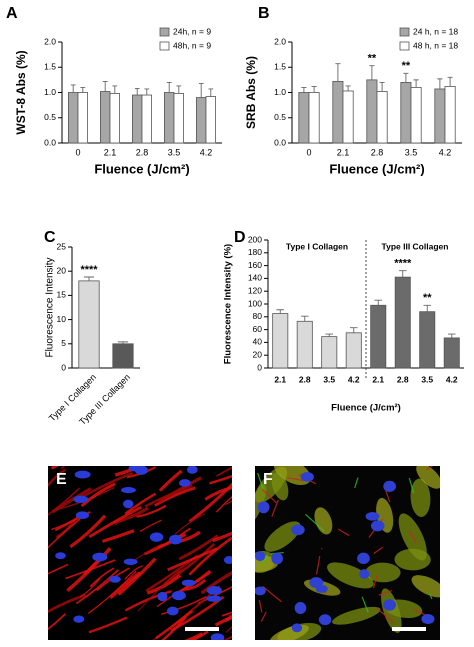  What do you see at coordinates (255, 303) in the screenshot?
I see `y-tick-label: 100` at bounding box center [255, 303].